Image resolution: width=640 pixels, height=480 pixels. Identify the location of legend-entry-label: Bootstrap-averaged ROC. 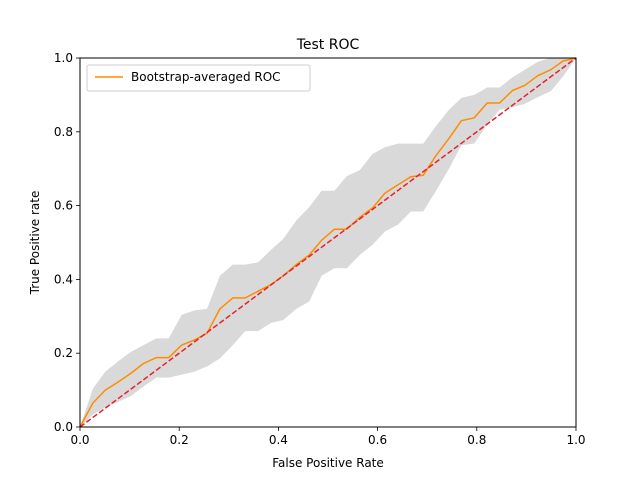
(206, 77).